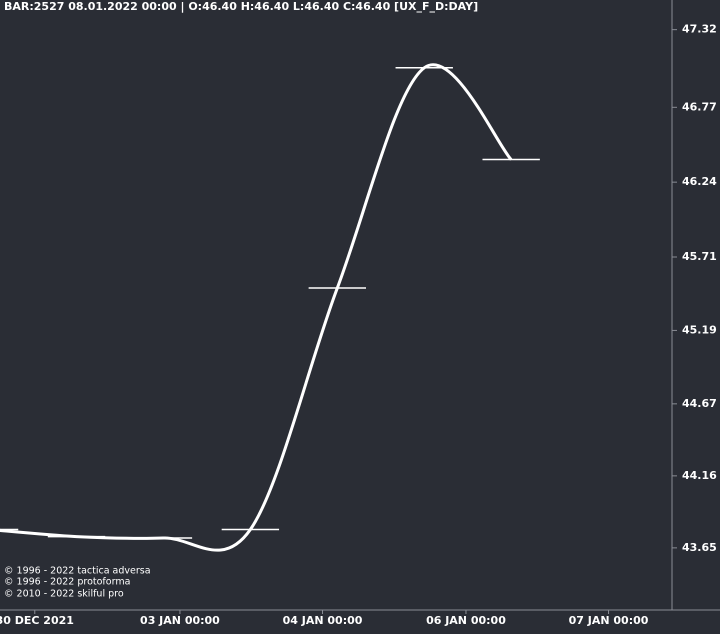 Image resolution: width=720 pixels, height=634 pixels. What do you see at coordinates (67, 582) in the screenshot?
I see `copyright: © 1996 - 2022 protoforma` at bounding box center [67, 582].